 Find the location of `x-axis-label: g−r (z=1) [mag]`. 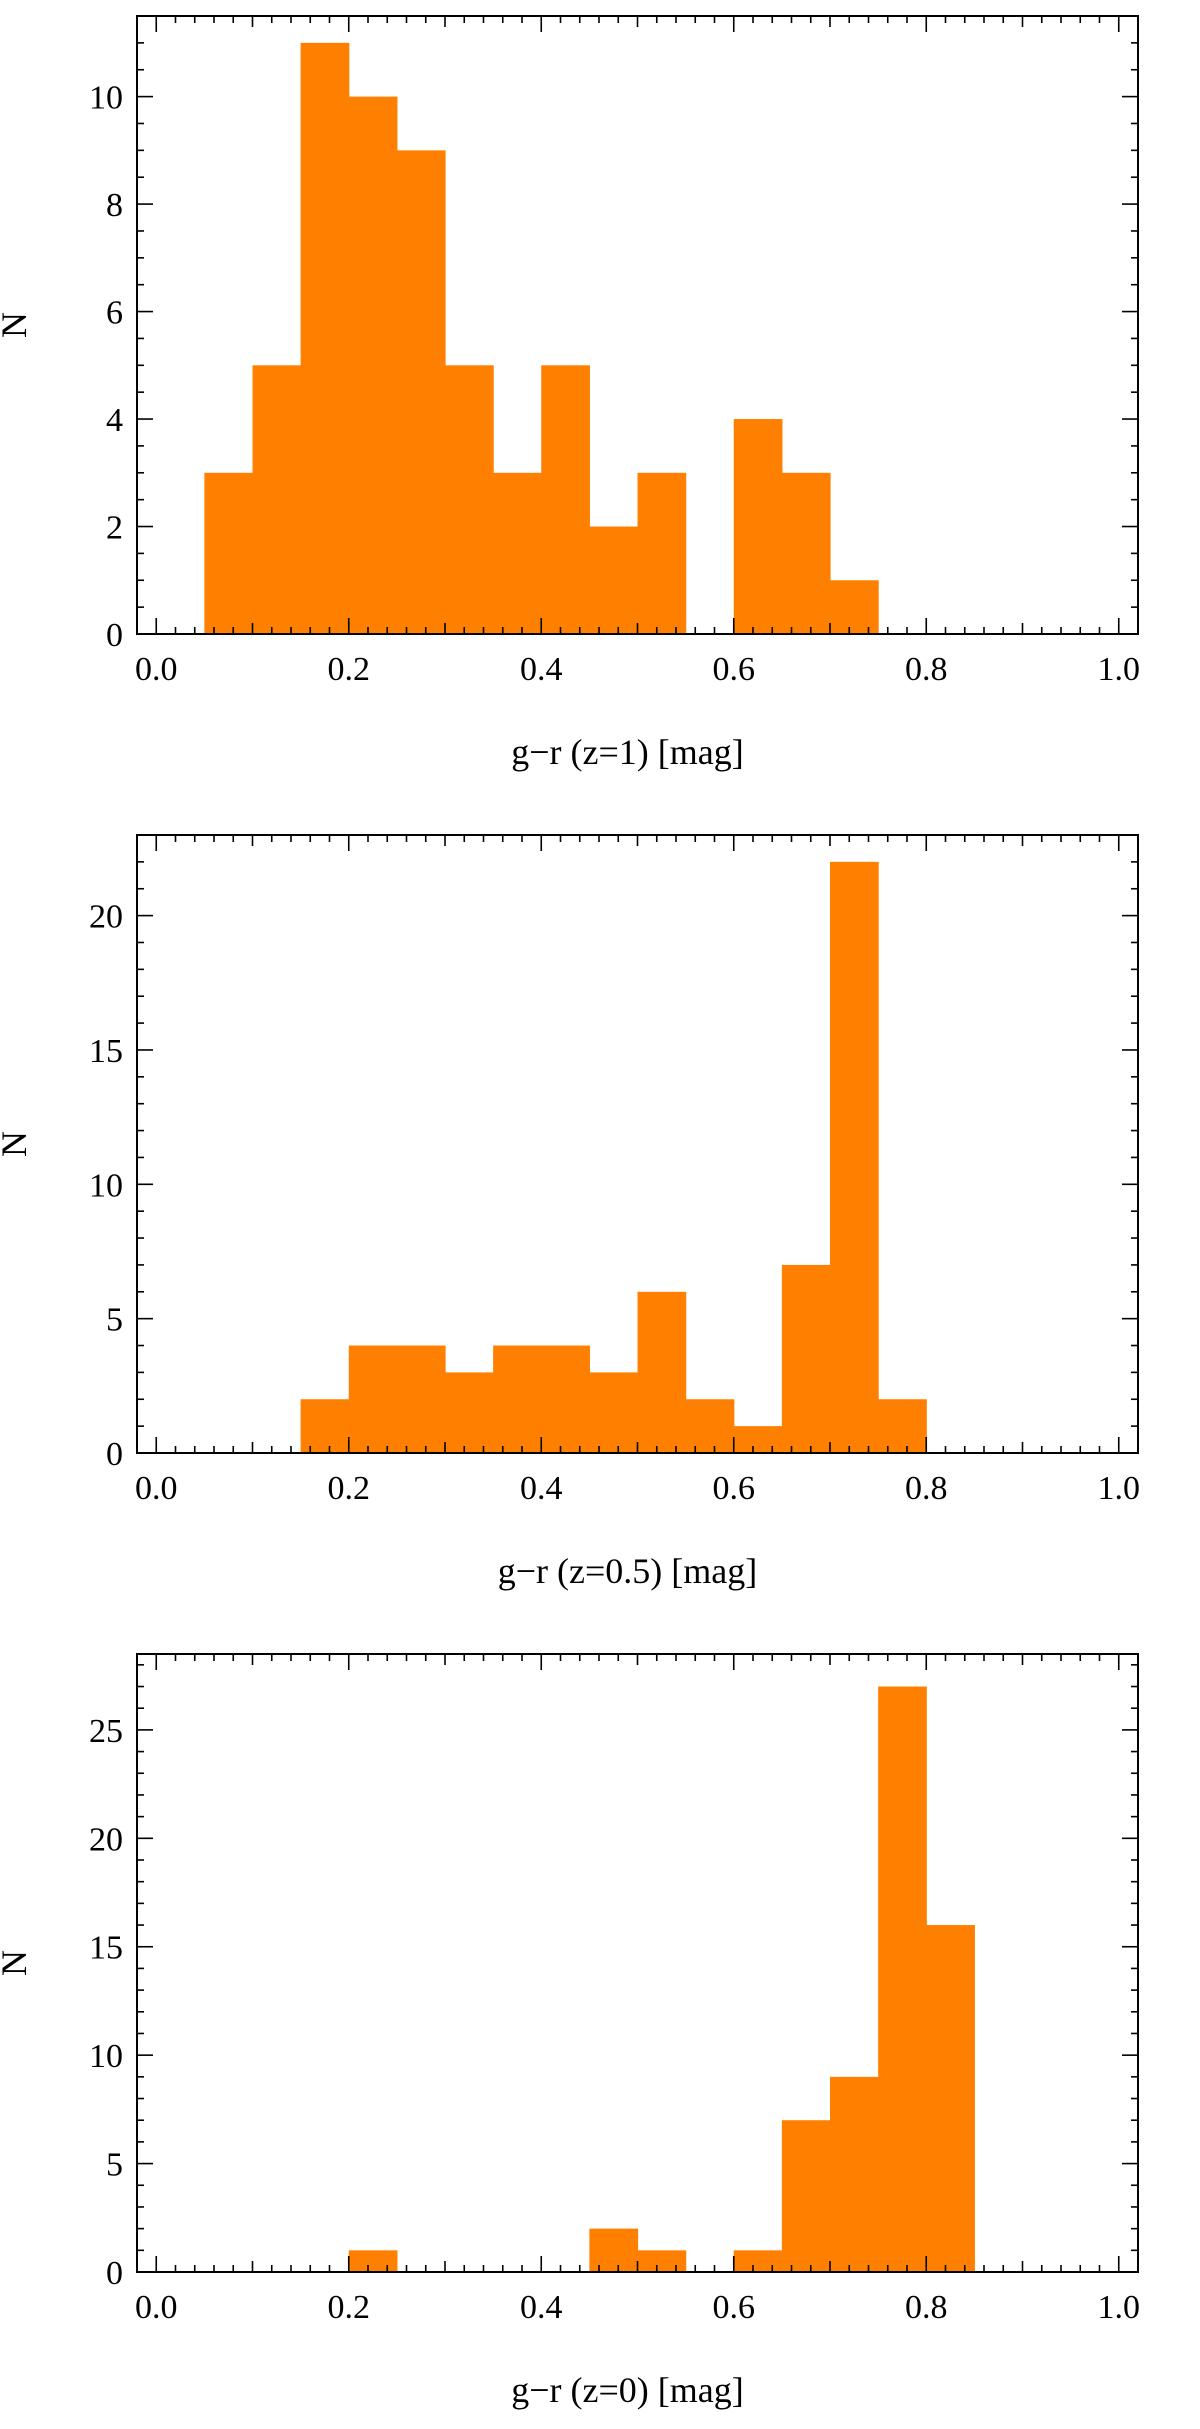

x-axis-label: g−r (z=1) [mag] is located at coordinates (627, 752).